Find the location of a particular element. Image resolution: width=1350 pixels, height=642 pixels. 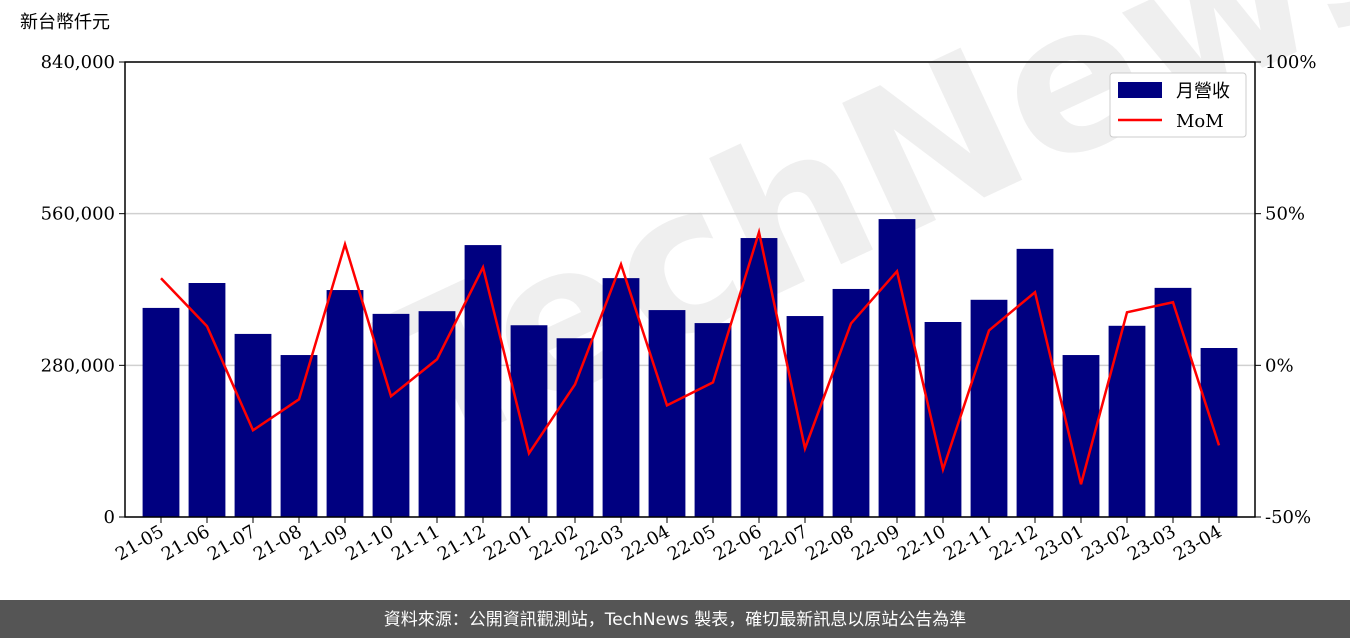

y-tick-label: 840,000 is located at coordinates (78, 62).